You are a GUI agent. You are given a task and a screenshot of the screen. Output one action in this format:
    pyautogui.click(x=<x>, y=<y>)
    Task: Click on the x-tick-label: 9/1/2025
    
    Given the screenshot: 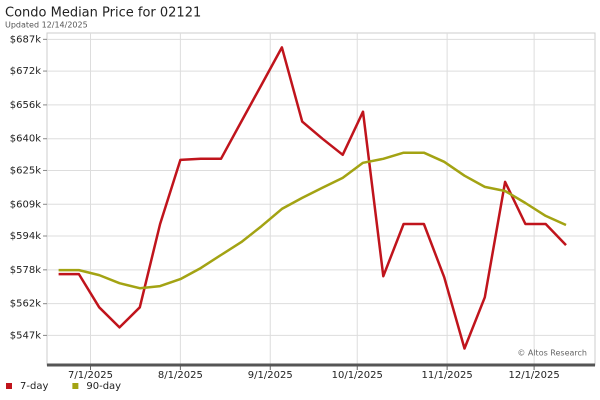 What is the action you would take?
    pyautogui.click(x=270, y=375)
    